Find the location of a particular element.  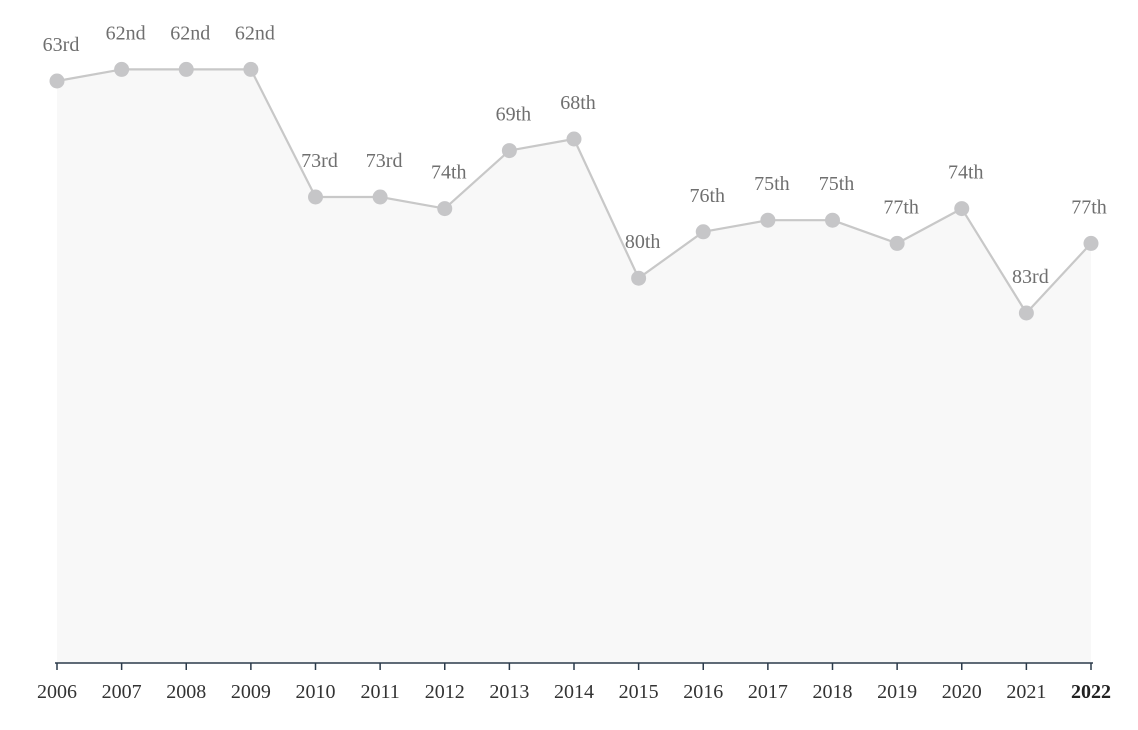

data-label: 63rd is located at coordinates (61, 45).